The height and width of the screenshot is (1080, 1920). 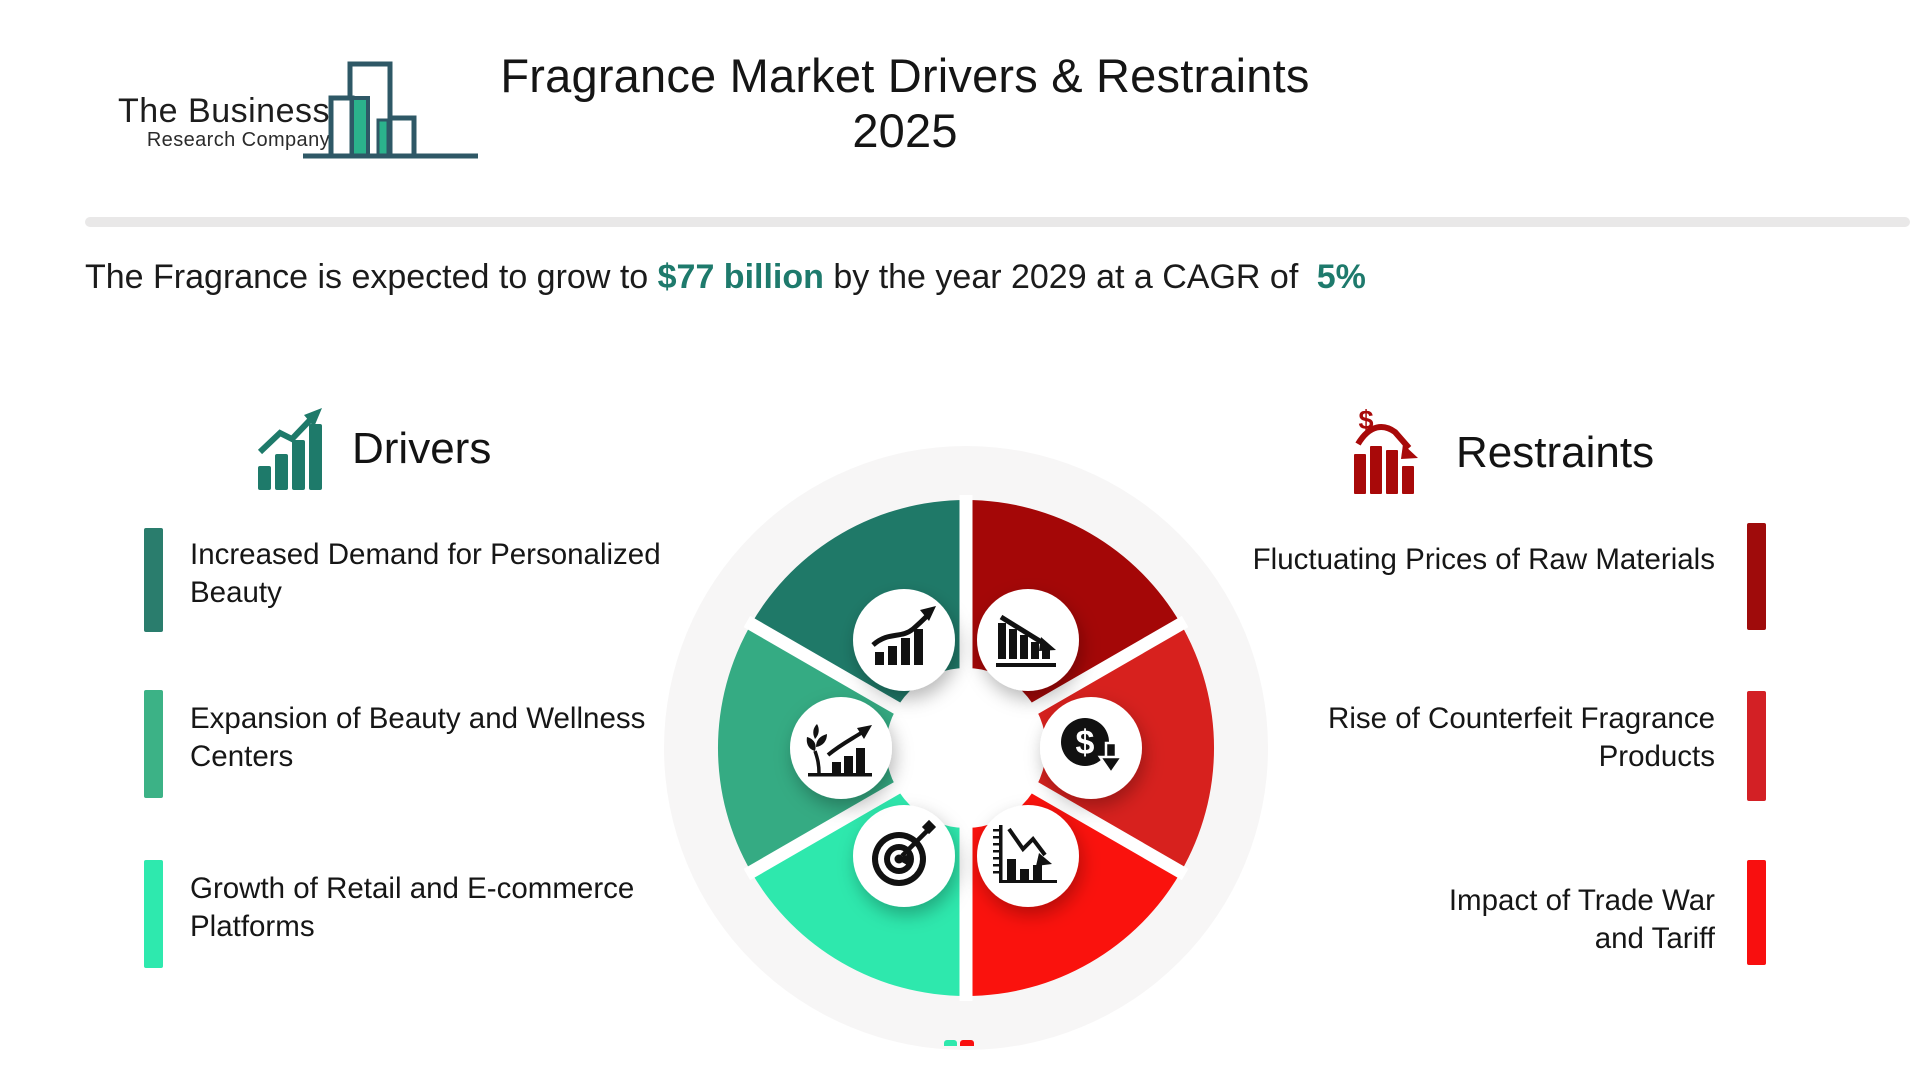 What do you see at coordinates (238, 139) in the screenshot?
I see `logo-subname: Research Company` at bounding box center [238, 139].